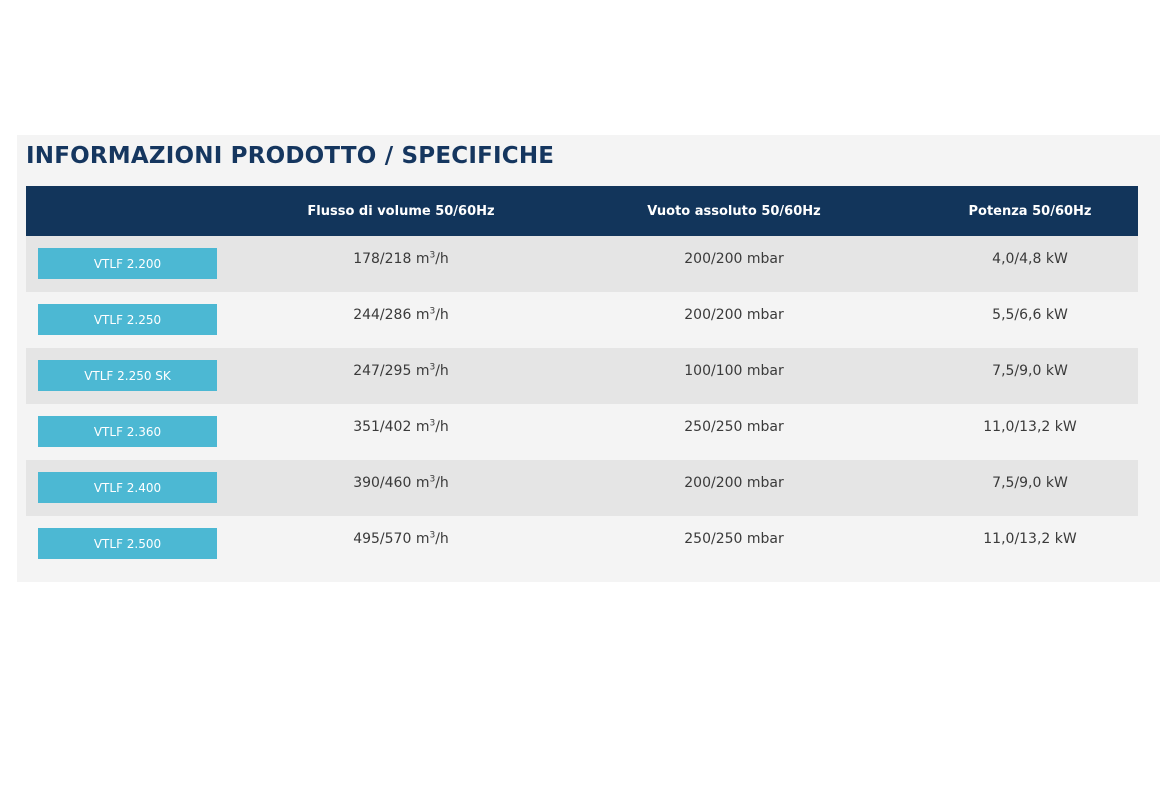 The width and height of the screenshot is (1170, 800). Describe the element at coordinates (127, 375) in the screenshot. I see `model-button-vtlf-2-250-sk: VTLF 2.250 SK` at that location.